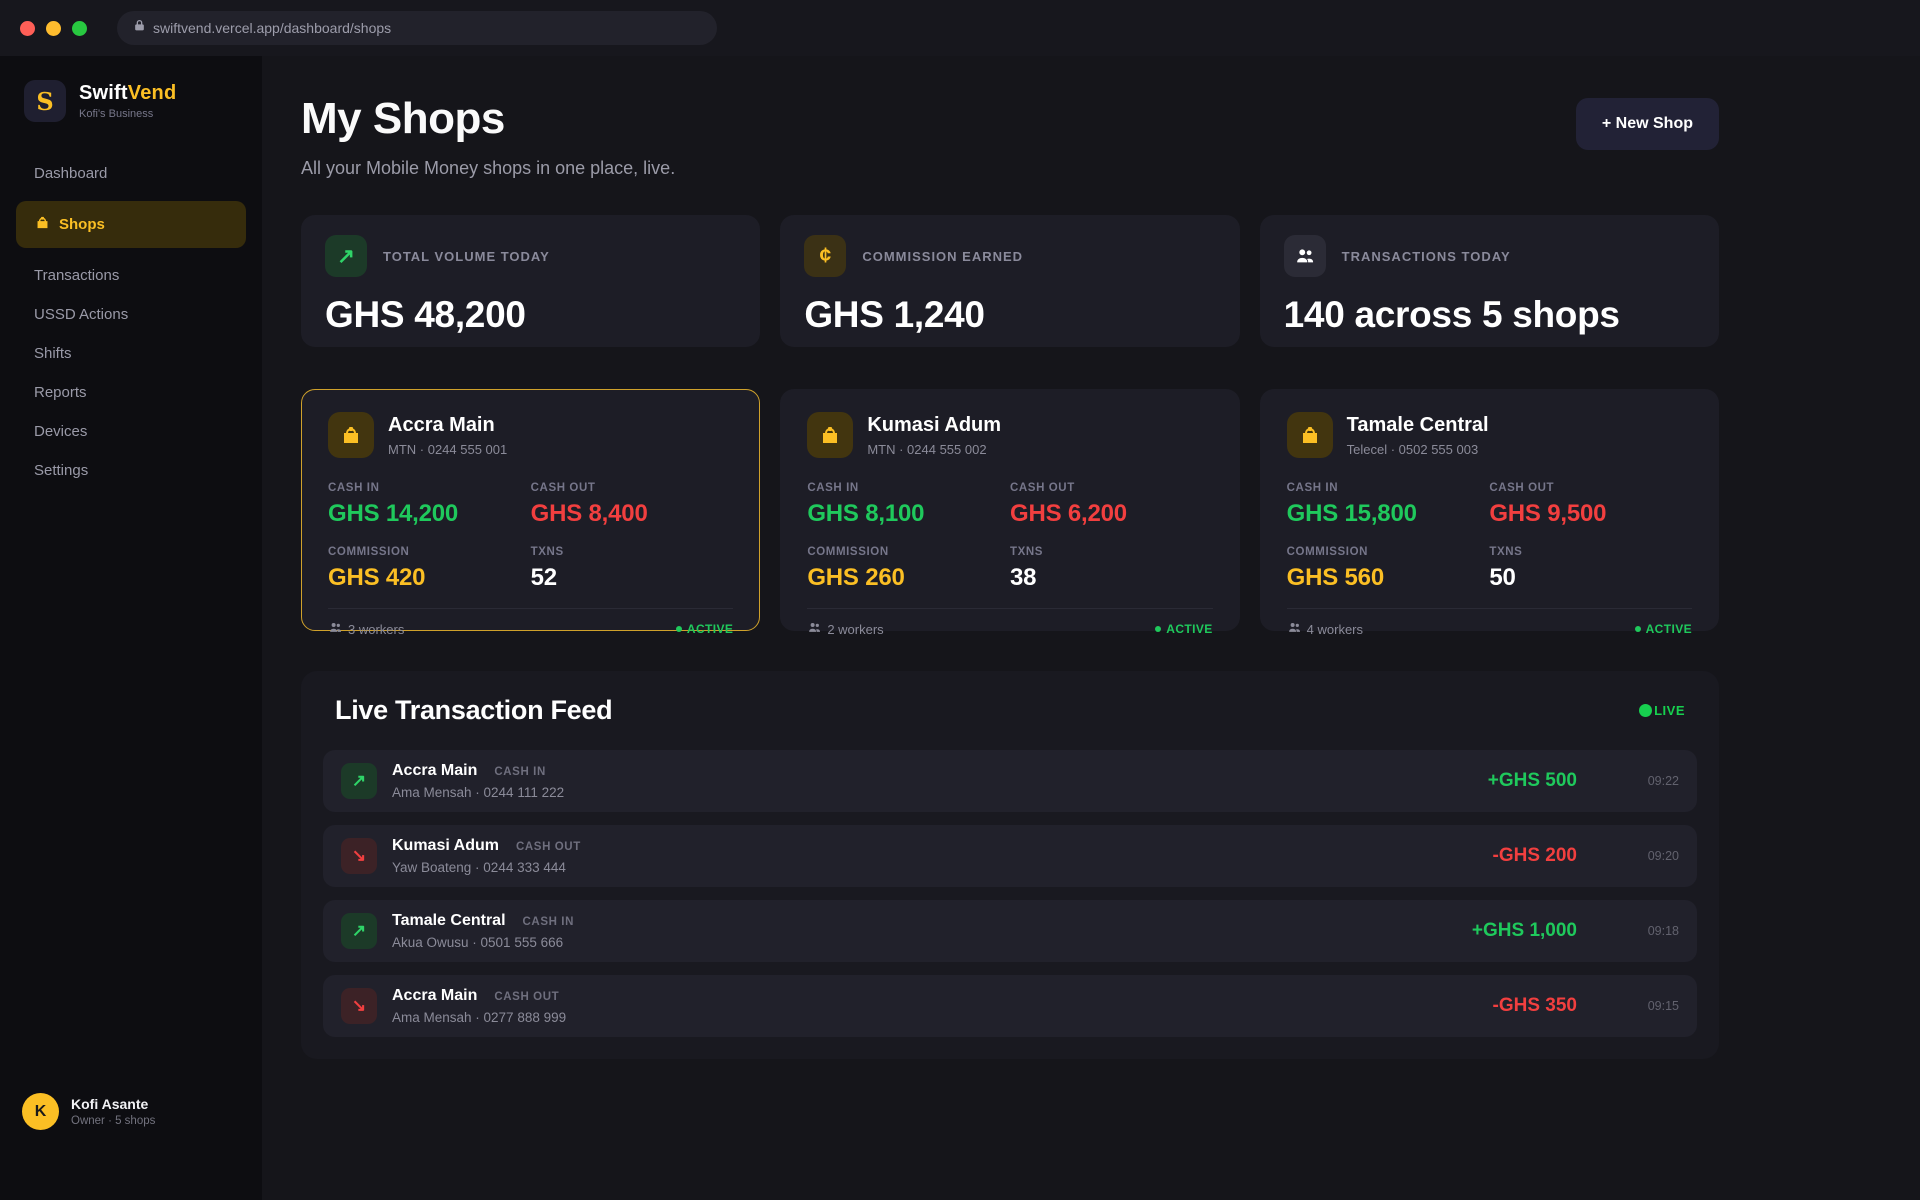 This screenshot has width=1920, height=1200. I want to click on transaction-time: 09:22, so click(1663, 781).